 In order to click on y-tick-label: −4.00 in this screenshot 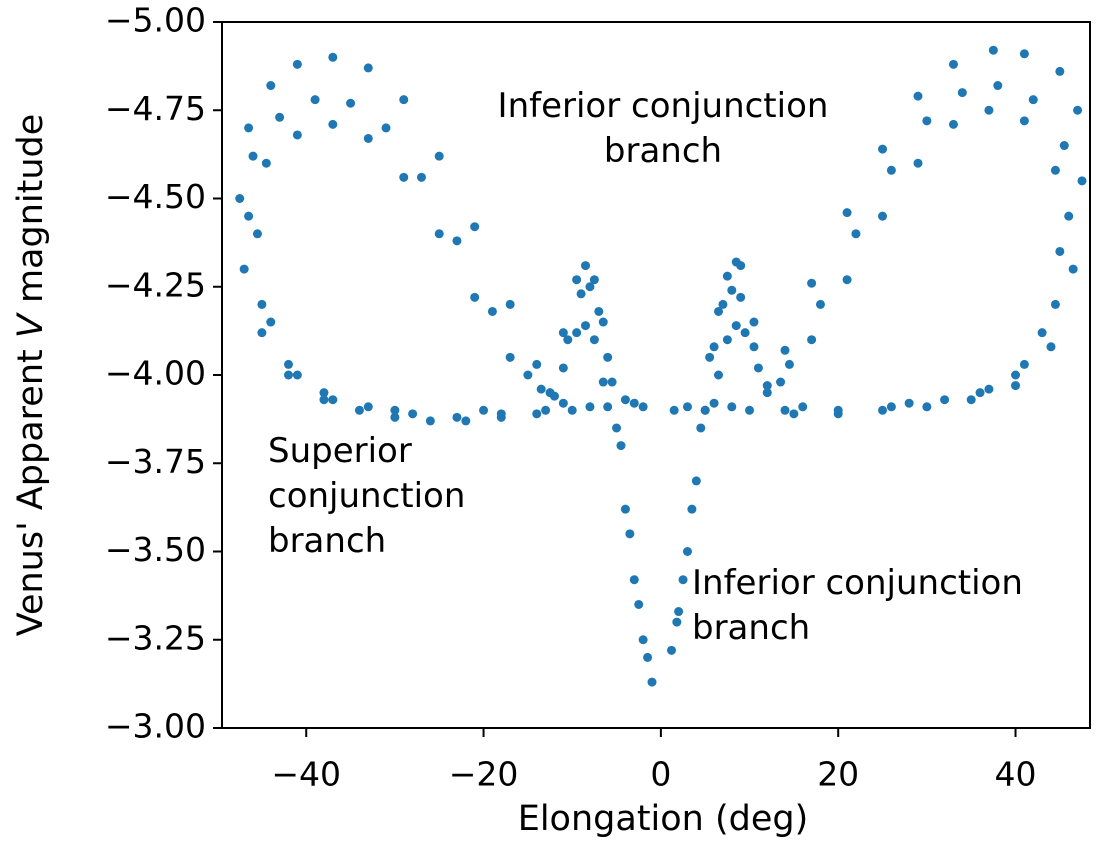, I will do `click(155, 373)`.